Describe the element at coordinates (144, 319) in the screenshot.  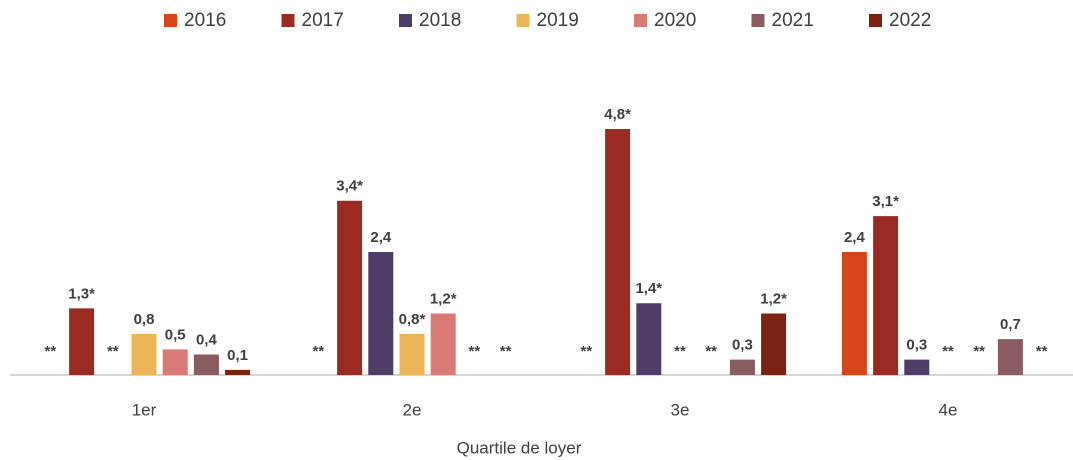
I see `data-label: 0,8` at that location.